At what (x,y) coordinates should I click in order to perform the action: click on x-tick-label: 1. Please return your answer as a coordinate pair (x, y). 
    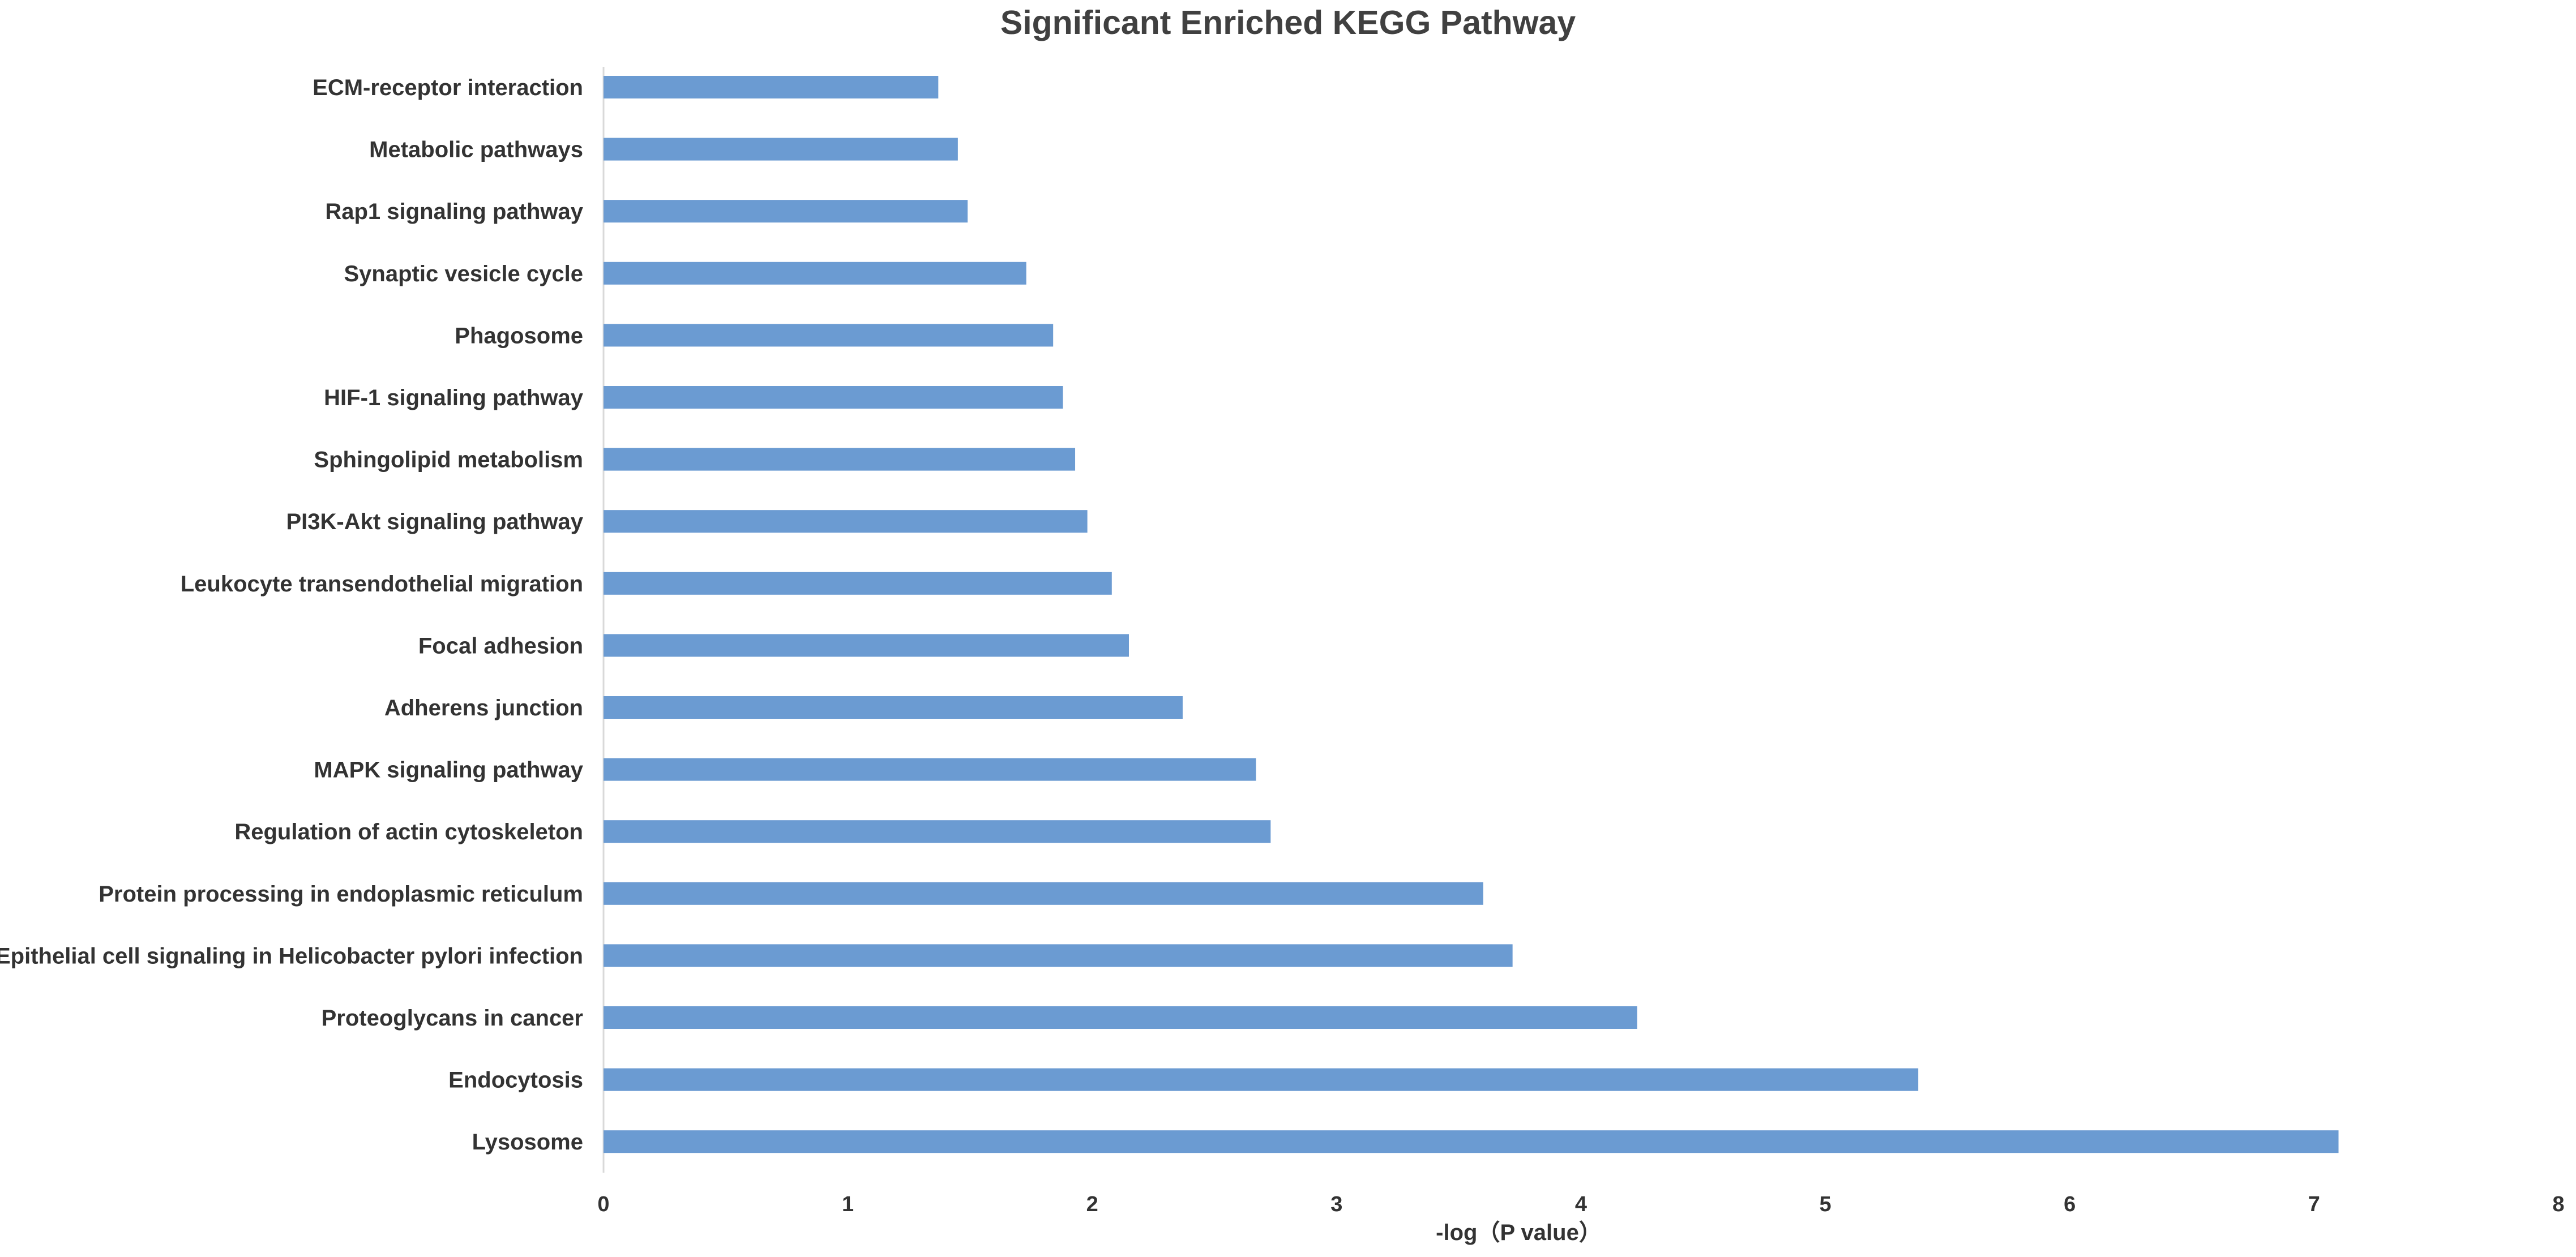
    Looking at the image, I should click on (848, 1204).